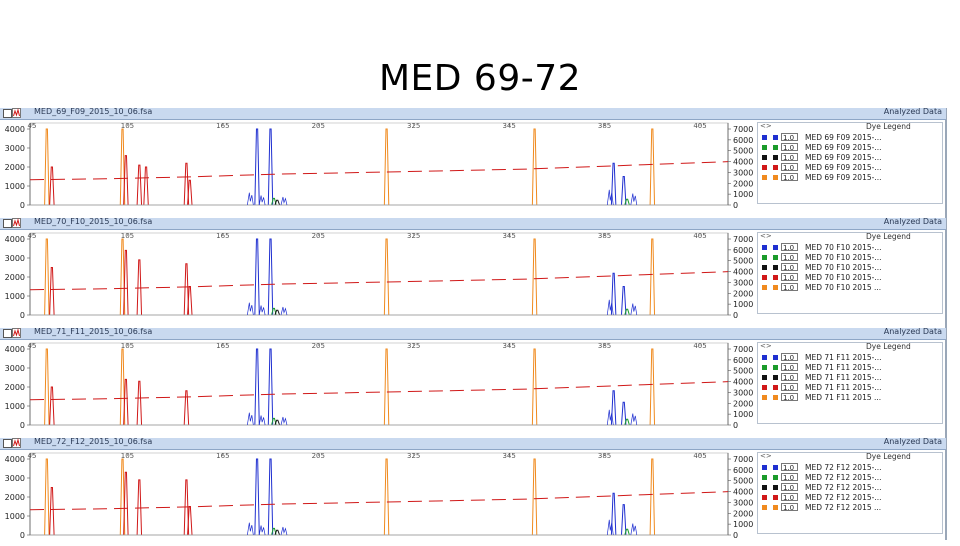  What do you see at coordinates (508, 456) in the screenshot?
I see `size-tick-label: 345` at bounding box center [508, 456].